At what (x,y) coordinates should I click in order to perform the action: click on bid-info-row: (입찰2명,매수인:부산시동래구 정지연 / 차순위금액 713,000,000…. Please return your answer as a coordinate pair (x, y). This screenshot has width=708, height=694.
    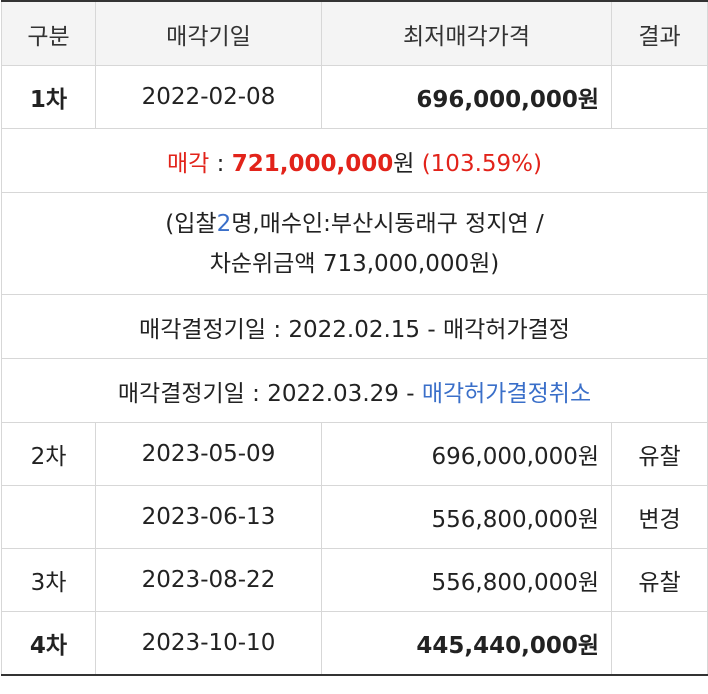
    Looking at the image, I should click on (354, 243).